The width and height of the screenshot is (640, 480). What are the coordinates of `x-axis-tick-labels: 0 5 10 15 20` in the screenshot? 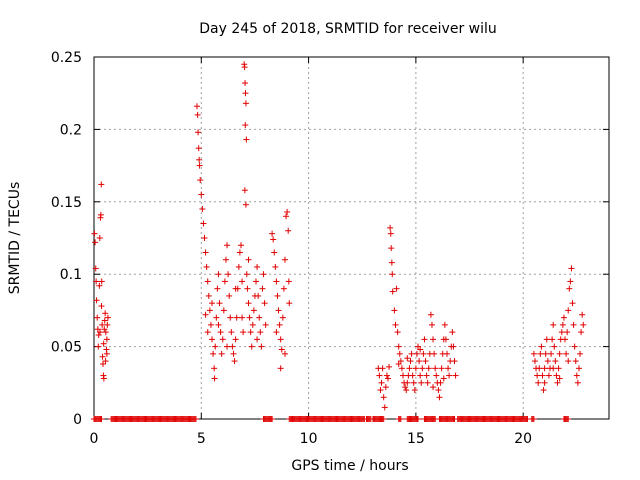 It's located at (311, 439).